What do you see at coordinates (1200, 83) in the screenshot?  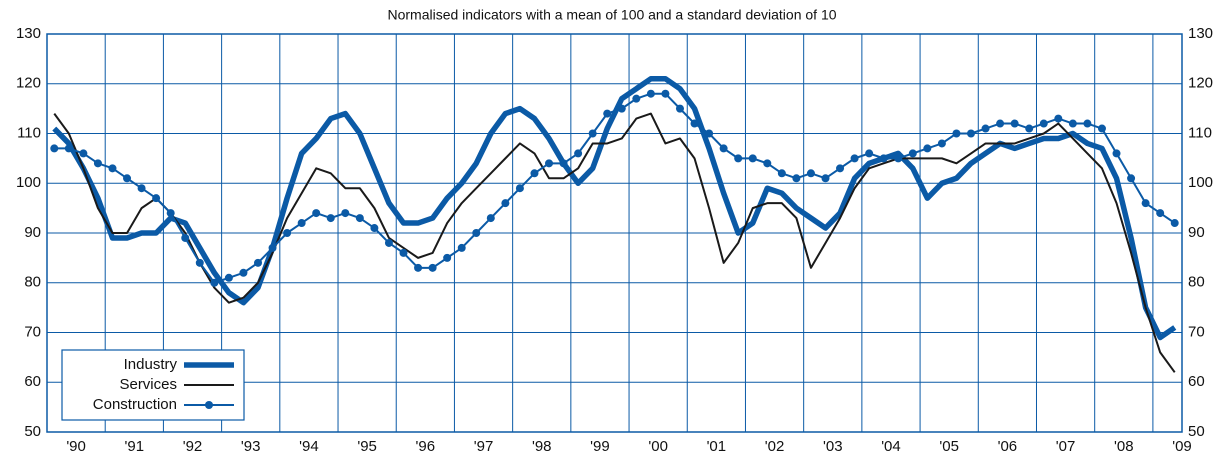 I see `y2-tick-label: 120` at bounding box center [1200, 83].